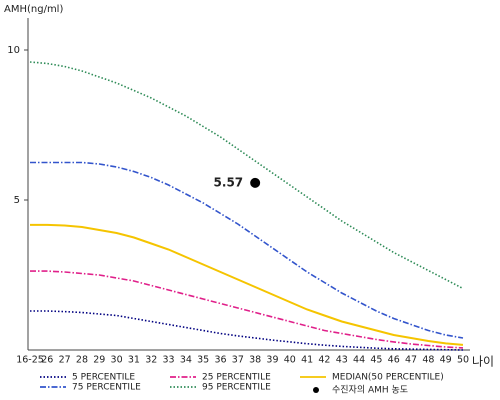  What do you see at coordinates (272, 360) in the screenshot?
I see `x-tick-label: 39` at bounding box center [272, 360].